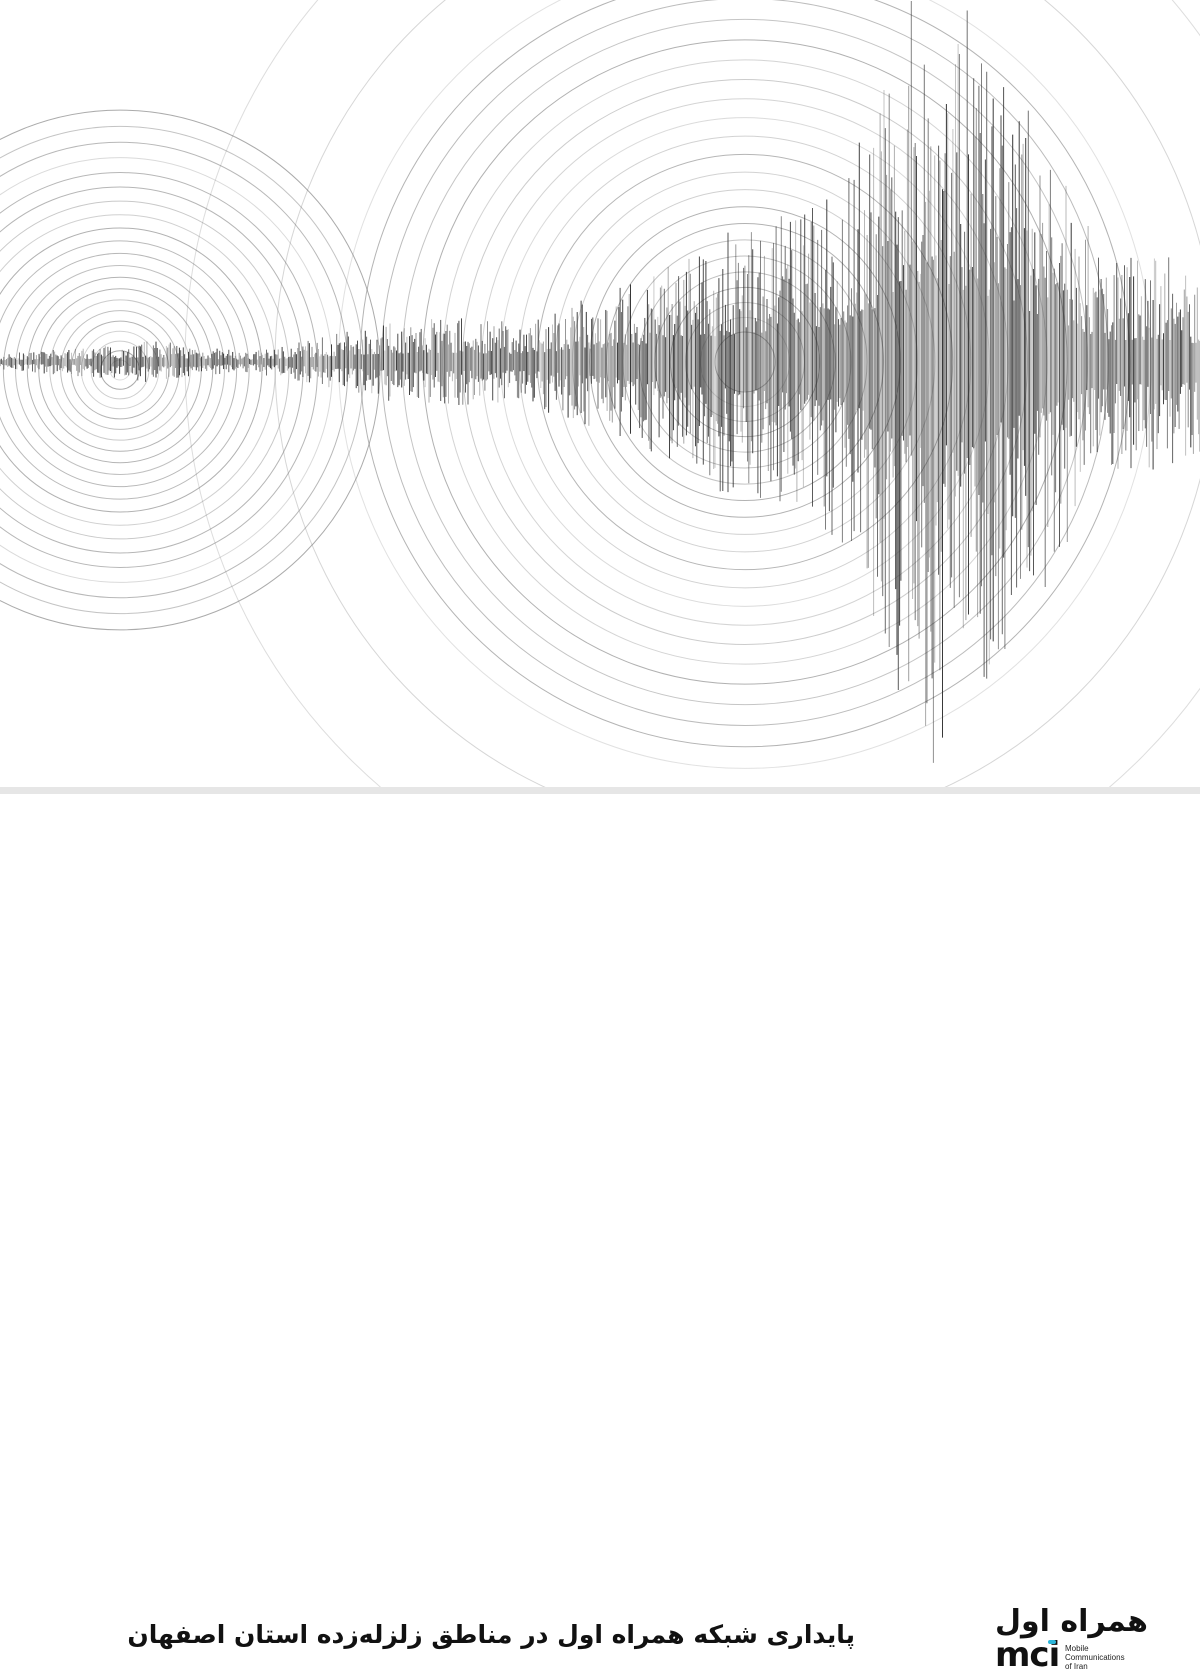 The image size is (1200, 1676). I want to click on logo-subtitle-line: Communications, so click(1095, 1657).